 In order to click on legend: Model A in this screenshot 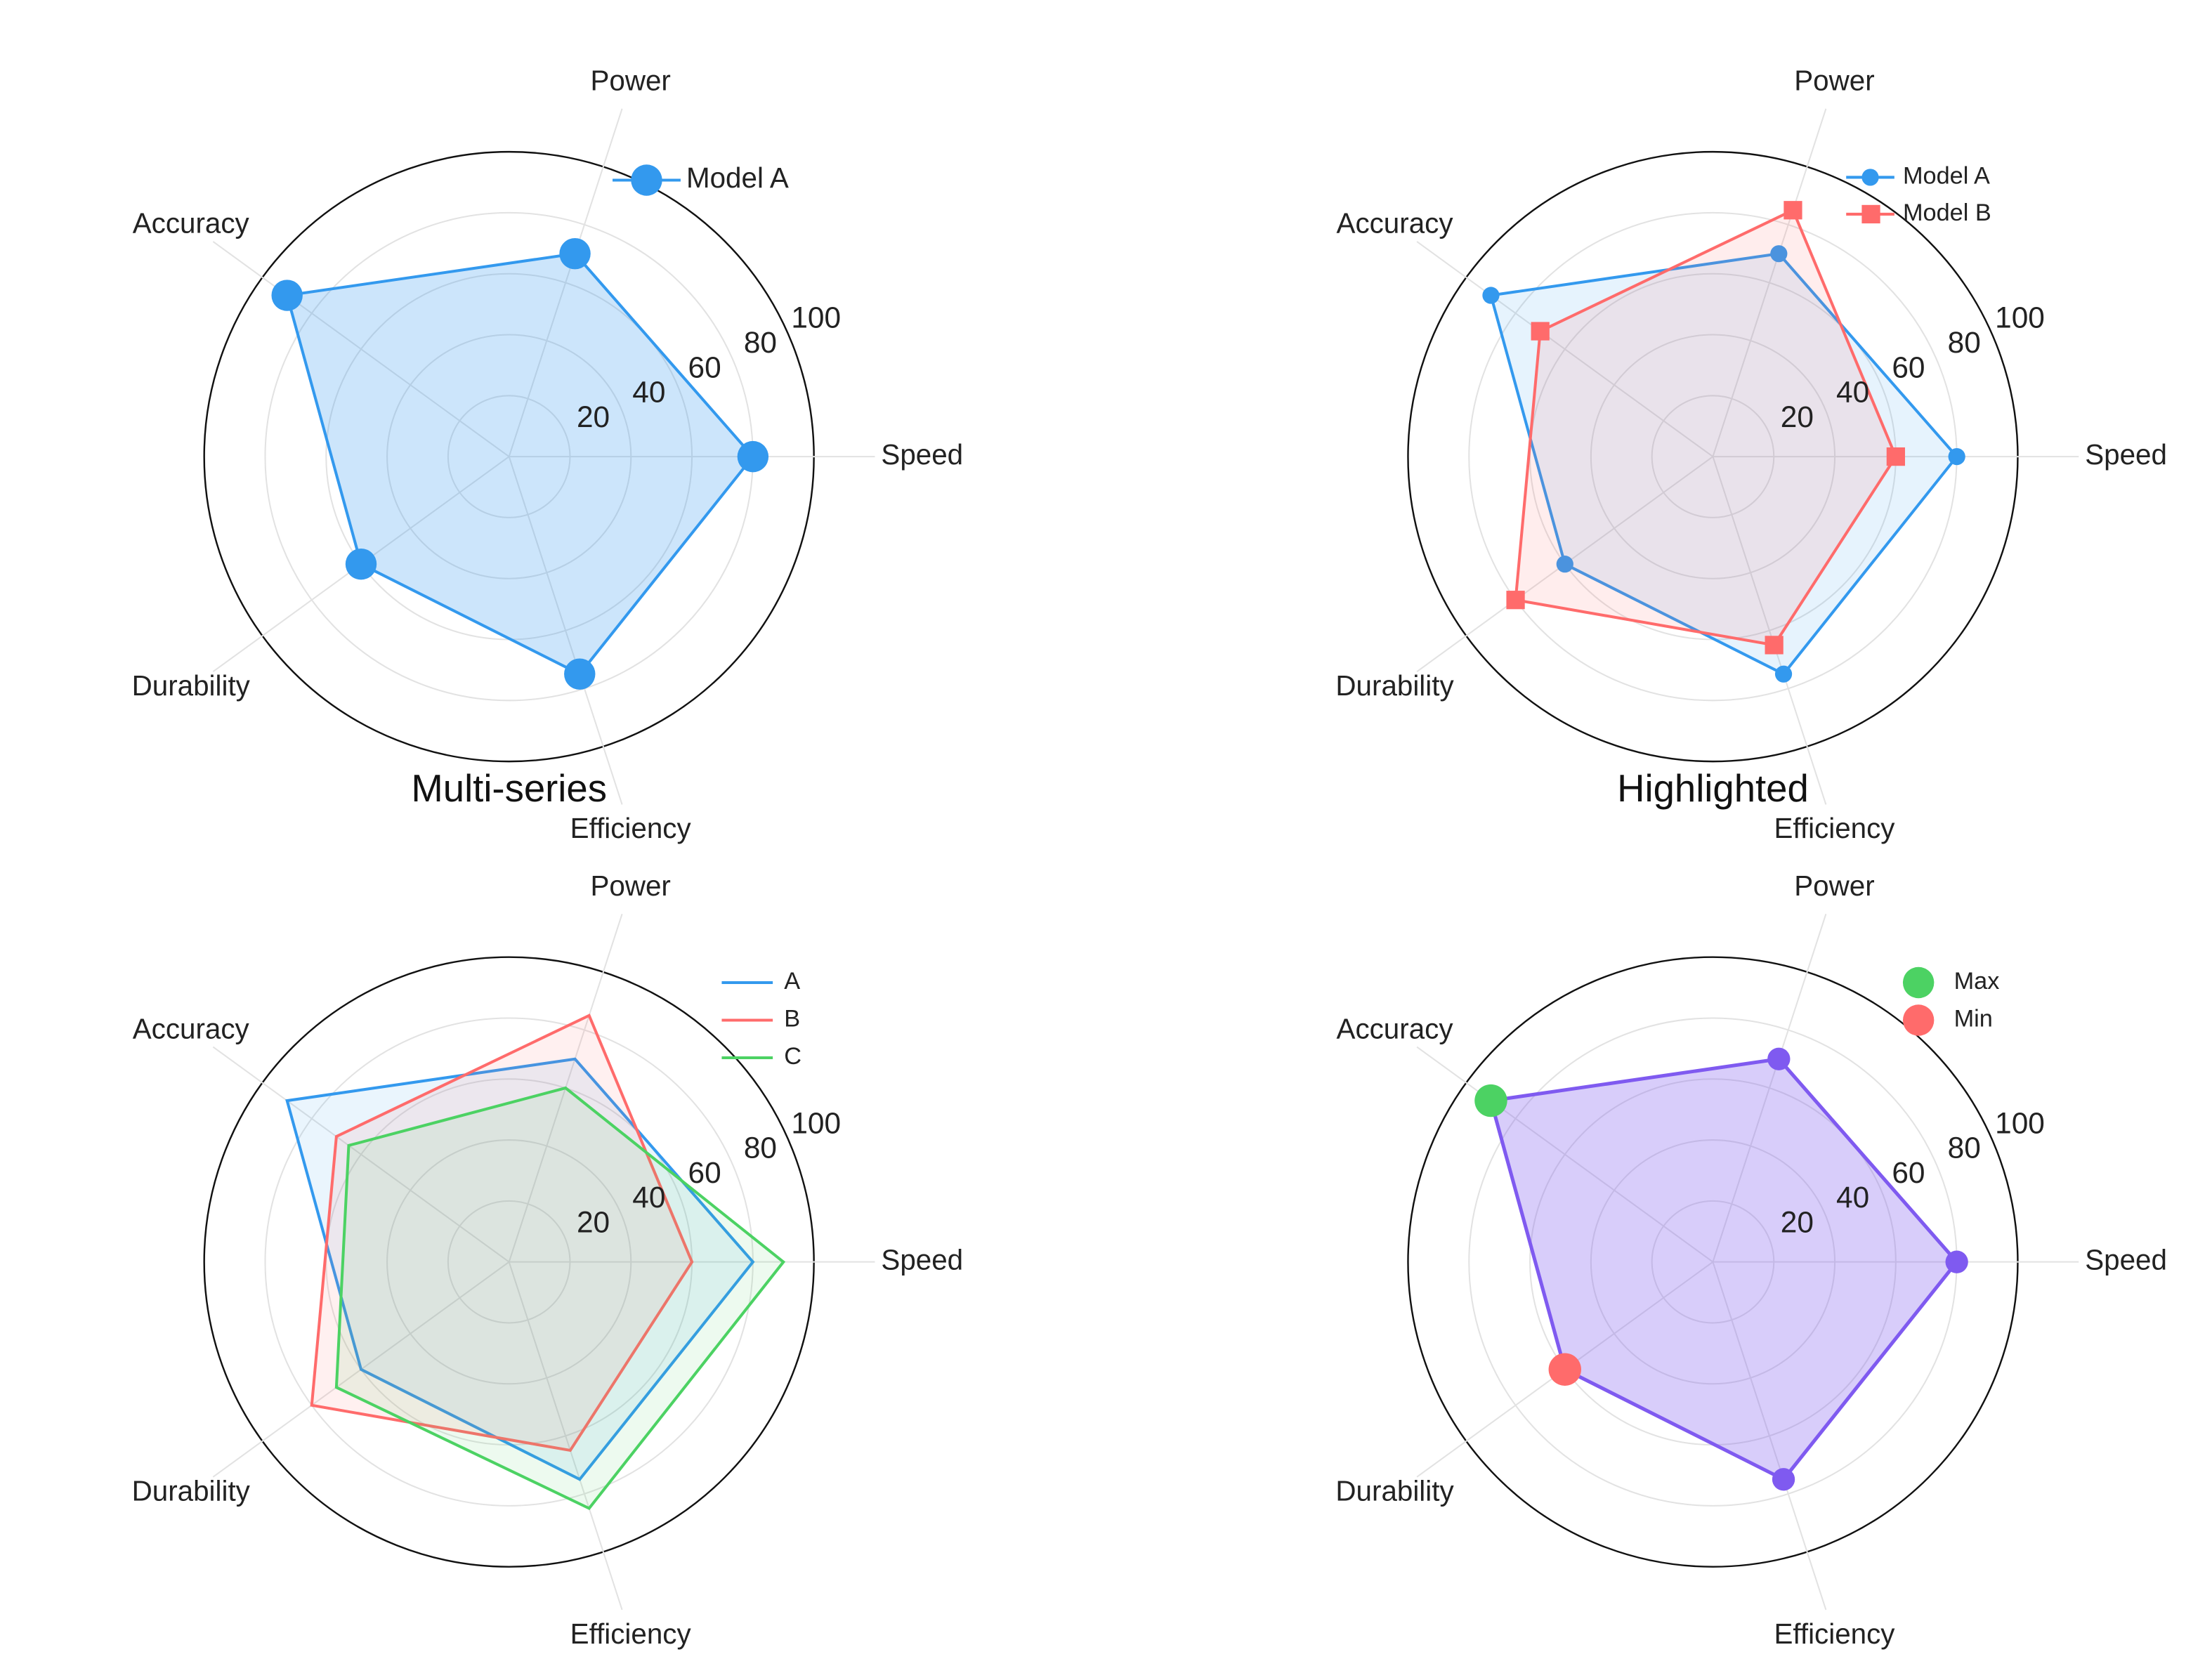, I will do `click(701, 179)`.